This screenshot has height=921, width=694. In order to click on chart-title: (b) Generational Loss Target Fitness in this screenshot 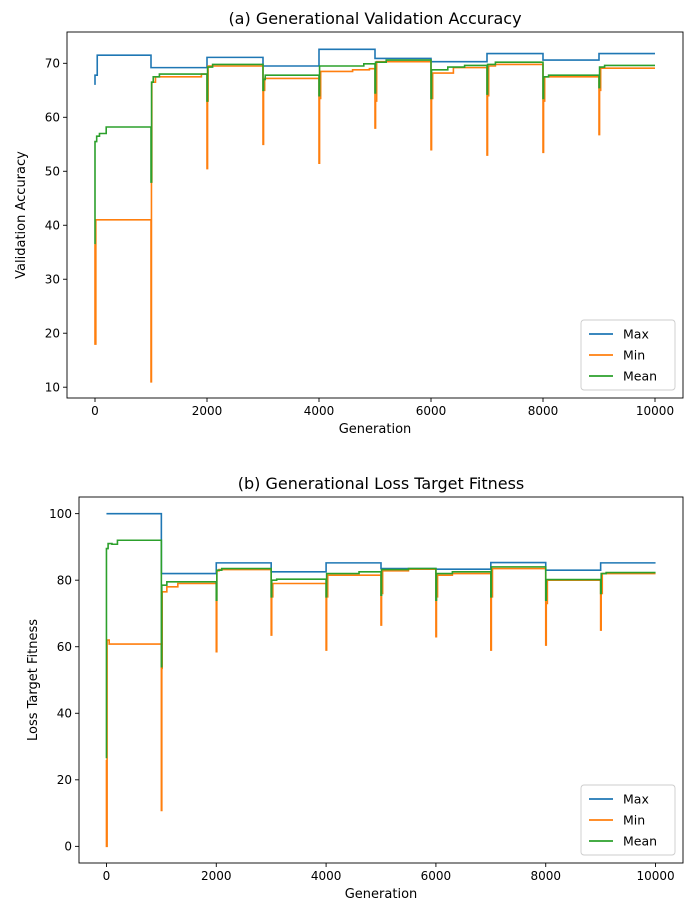, I will do `click(381, 483)`.